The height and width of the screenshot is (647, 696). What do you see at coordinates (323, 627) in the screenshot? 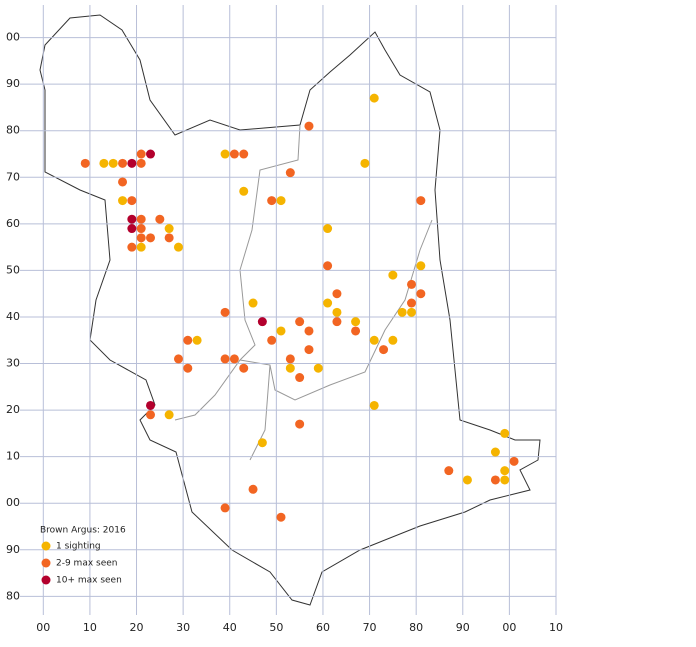
I see `x-tick-label: 60` at bounding box center [323, 627].